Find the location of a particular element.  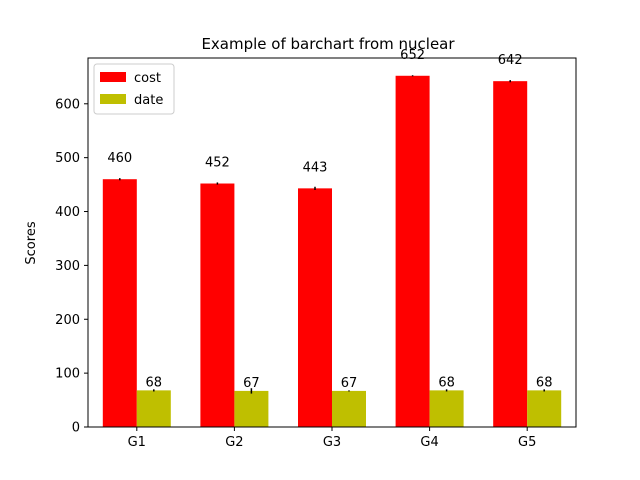

bar-cost-G3 is located at coordinates (315, 307).